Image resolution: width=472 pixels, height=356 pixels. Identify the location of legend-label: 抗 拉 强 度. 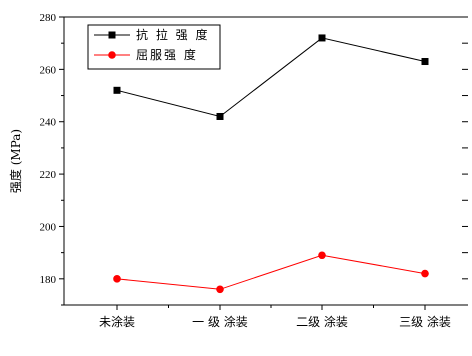
(172, 34).